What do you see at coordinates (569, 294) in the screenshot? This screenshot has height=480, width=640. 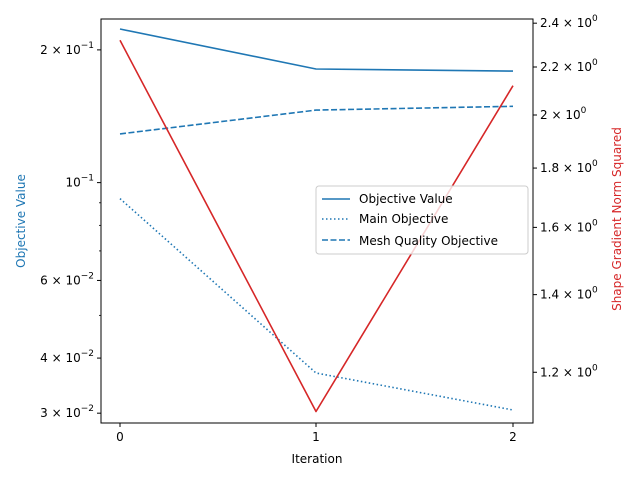 I see `right-tick-label: 1.4 × 100` at bounding box center [569, 294].